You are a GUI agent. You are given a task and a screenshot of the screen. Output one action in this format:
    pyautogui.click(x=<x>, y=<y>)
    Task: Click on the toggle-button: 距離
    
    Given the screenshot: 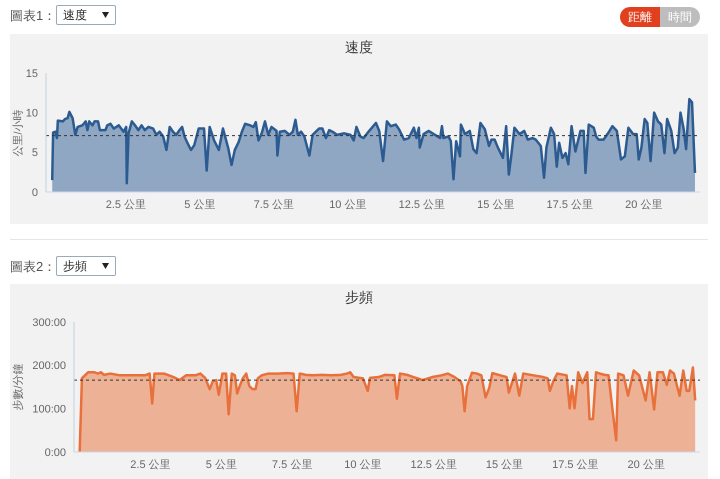 What is the action you would take?
    pyautogui.click(x=640, y=17)
    